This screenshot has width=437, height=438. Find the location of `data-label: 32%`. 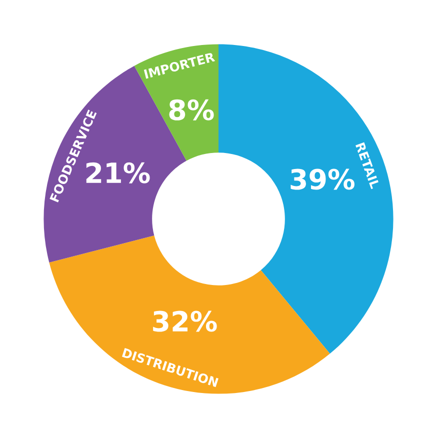

data-label: 32% is located at coordinates (185, 321).